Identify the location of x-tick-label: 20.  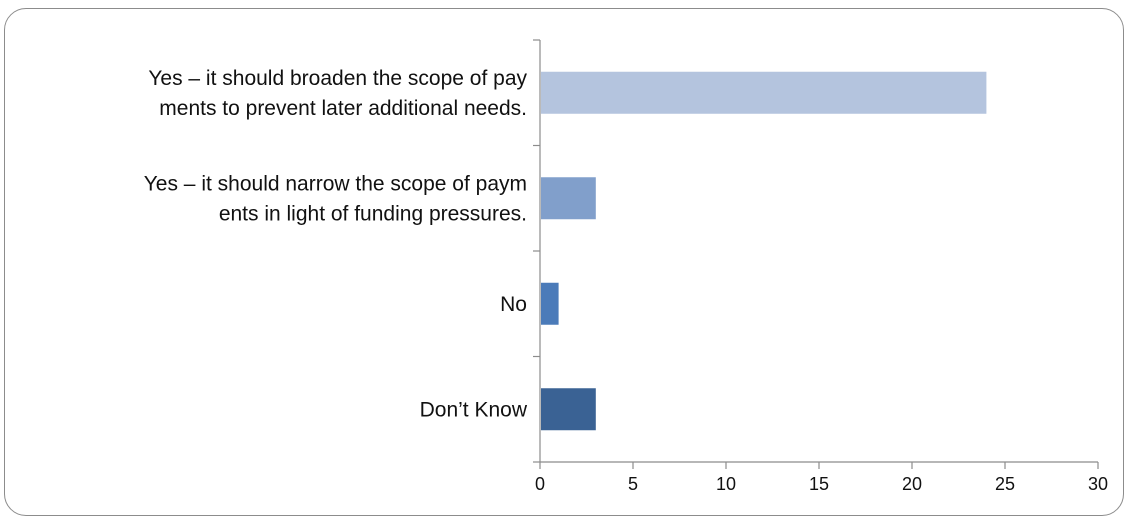
(912, 484).